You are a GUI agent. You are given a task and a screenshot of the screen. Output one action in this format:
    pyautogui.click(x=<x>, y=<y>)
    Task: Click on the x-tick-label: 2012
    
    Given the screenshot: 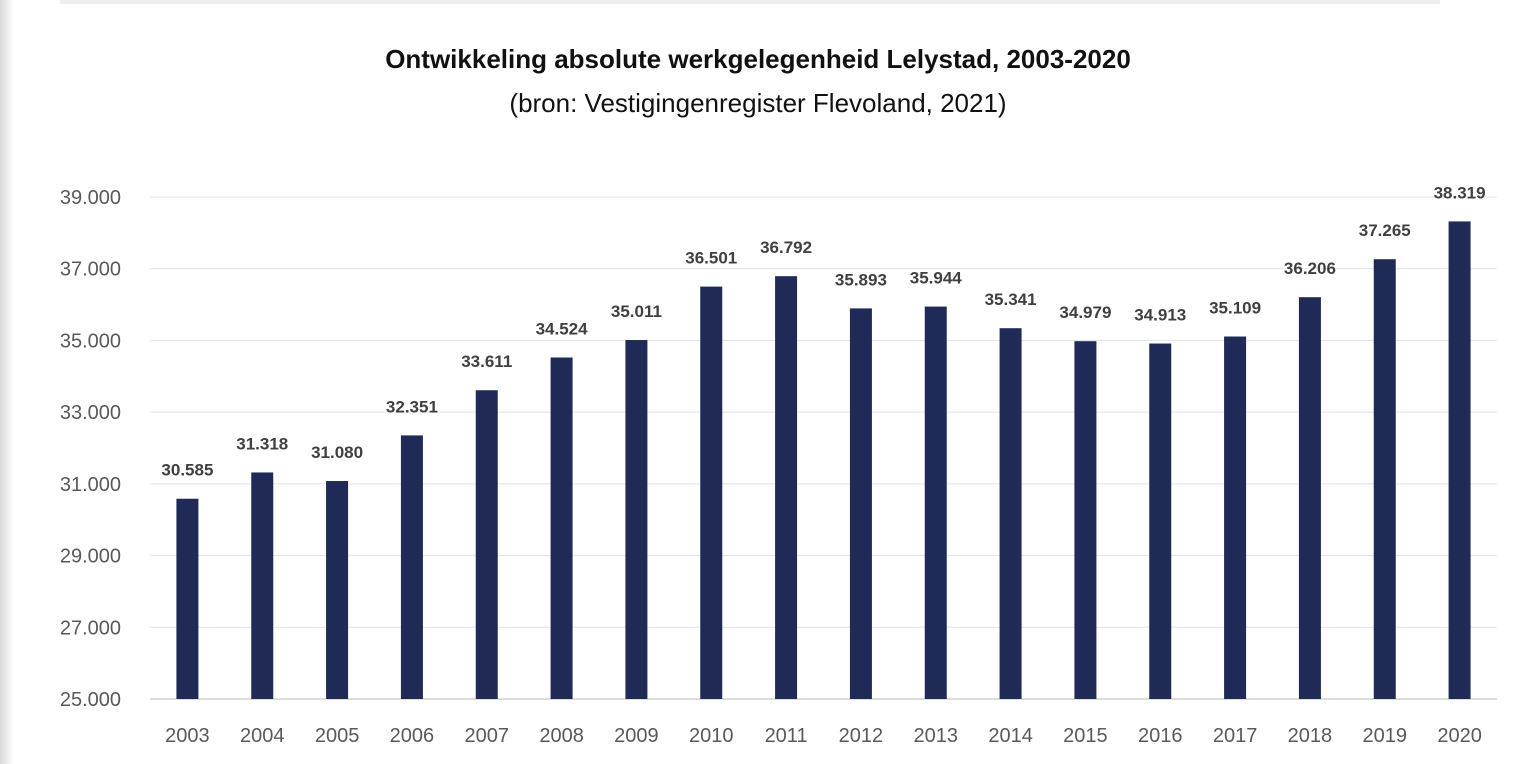 What is the action you would take?
    pyautogui.click(x=861, y=736)
    